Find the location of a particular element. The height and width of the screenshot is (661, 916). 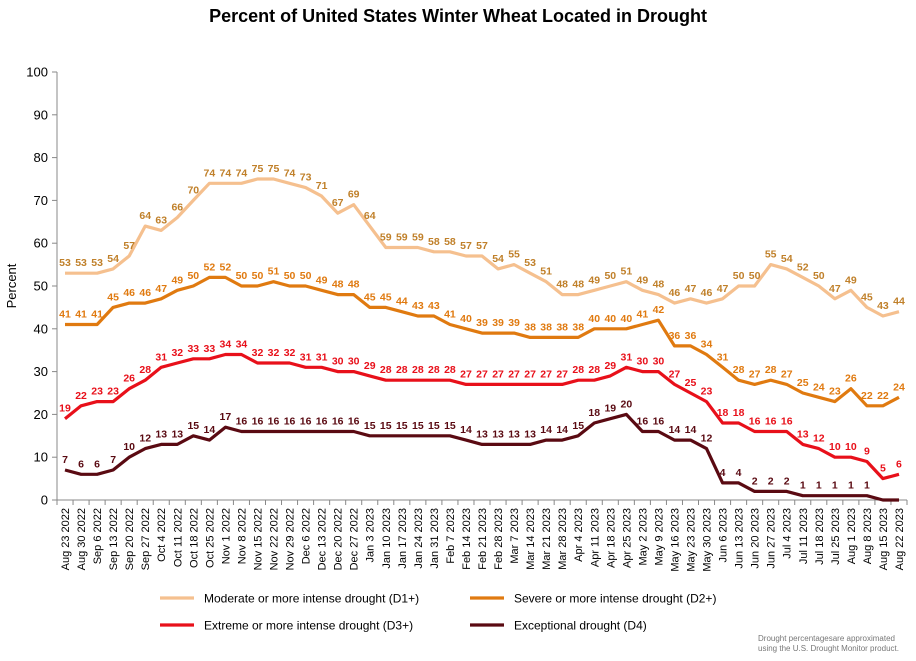

data-label: 2 is located at coordinates (755, 481).